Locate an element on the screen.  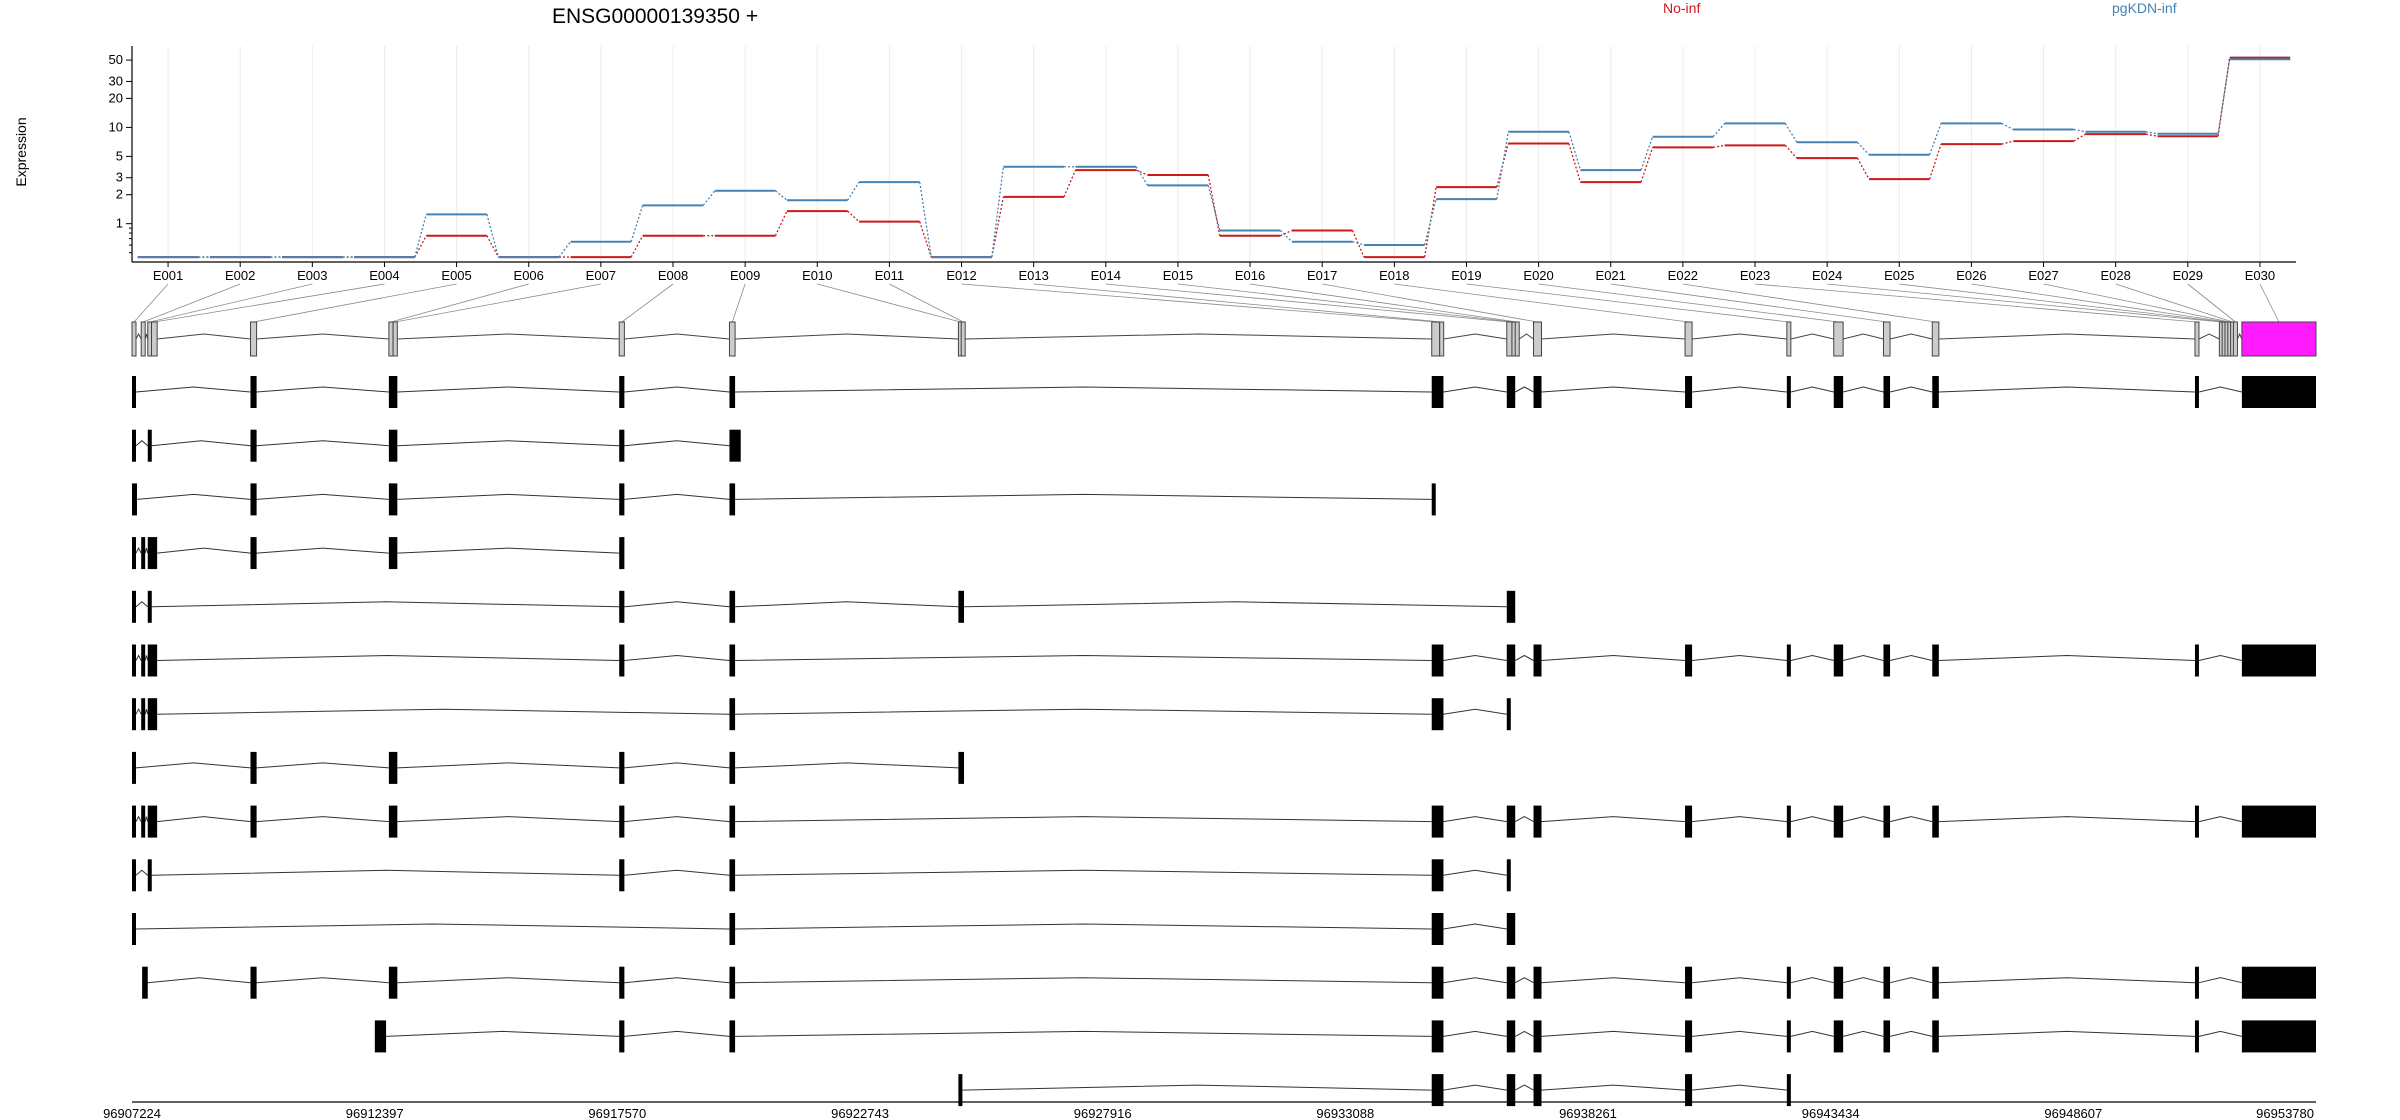
x-tick-label-e020: E020 is located at coordinates (1538, 275).